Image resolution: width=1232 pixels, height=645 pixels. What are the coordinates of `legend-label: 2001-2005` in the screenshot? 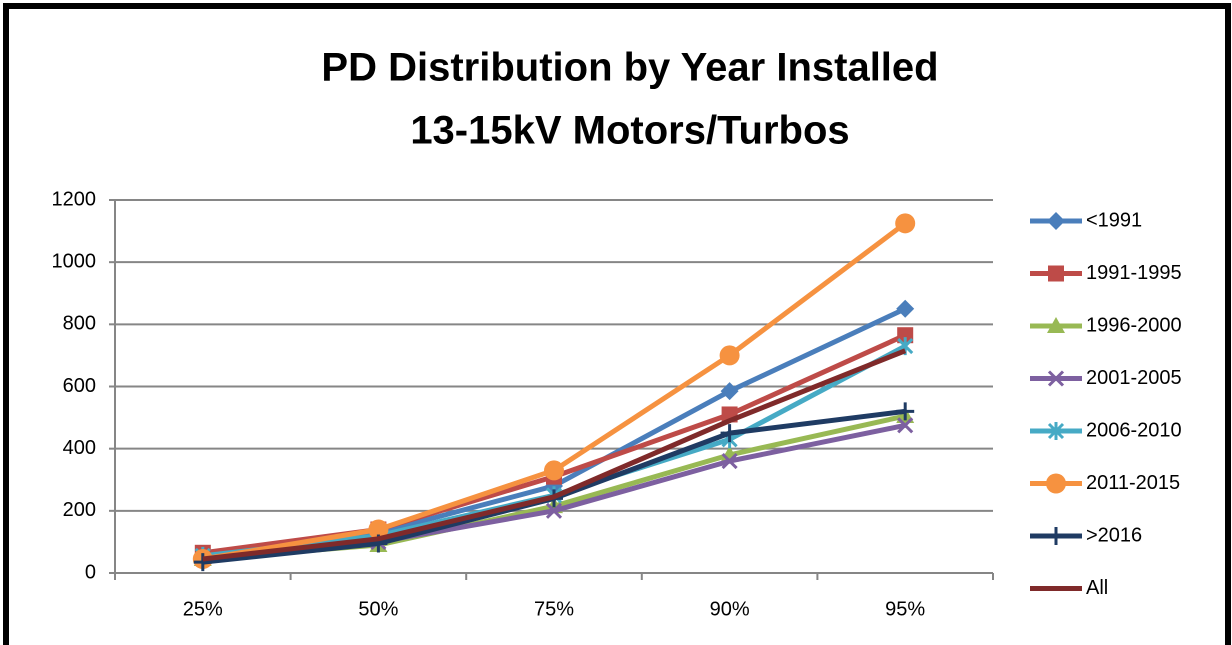 It's located at (1134, 378).